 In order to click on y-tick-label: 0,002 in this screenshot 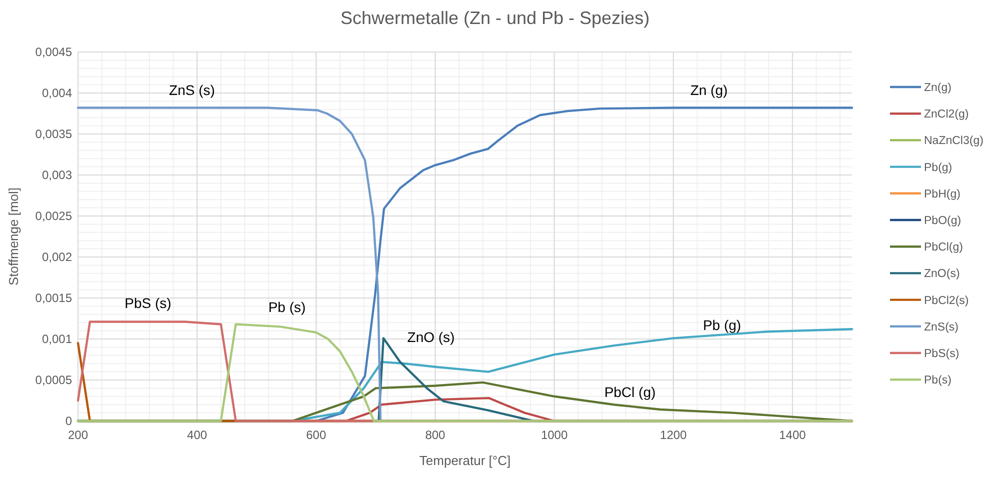, I will do `click(57, 257)`.